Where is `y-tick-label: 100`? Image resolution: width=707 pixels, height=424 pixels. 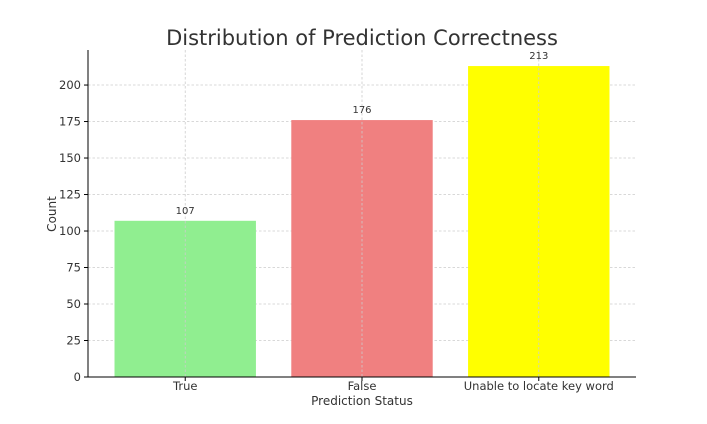 y-tick-label: 100 is located at coordinates (70, 231).